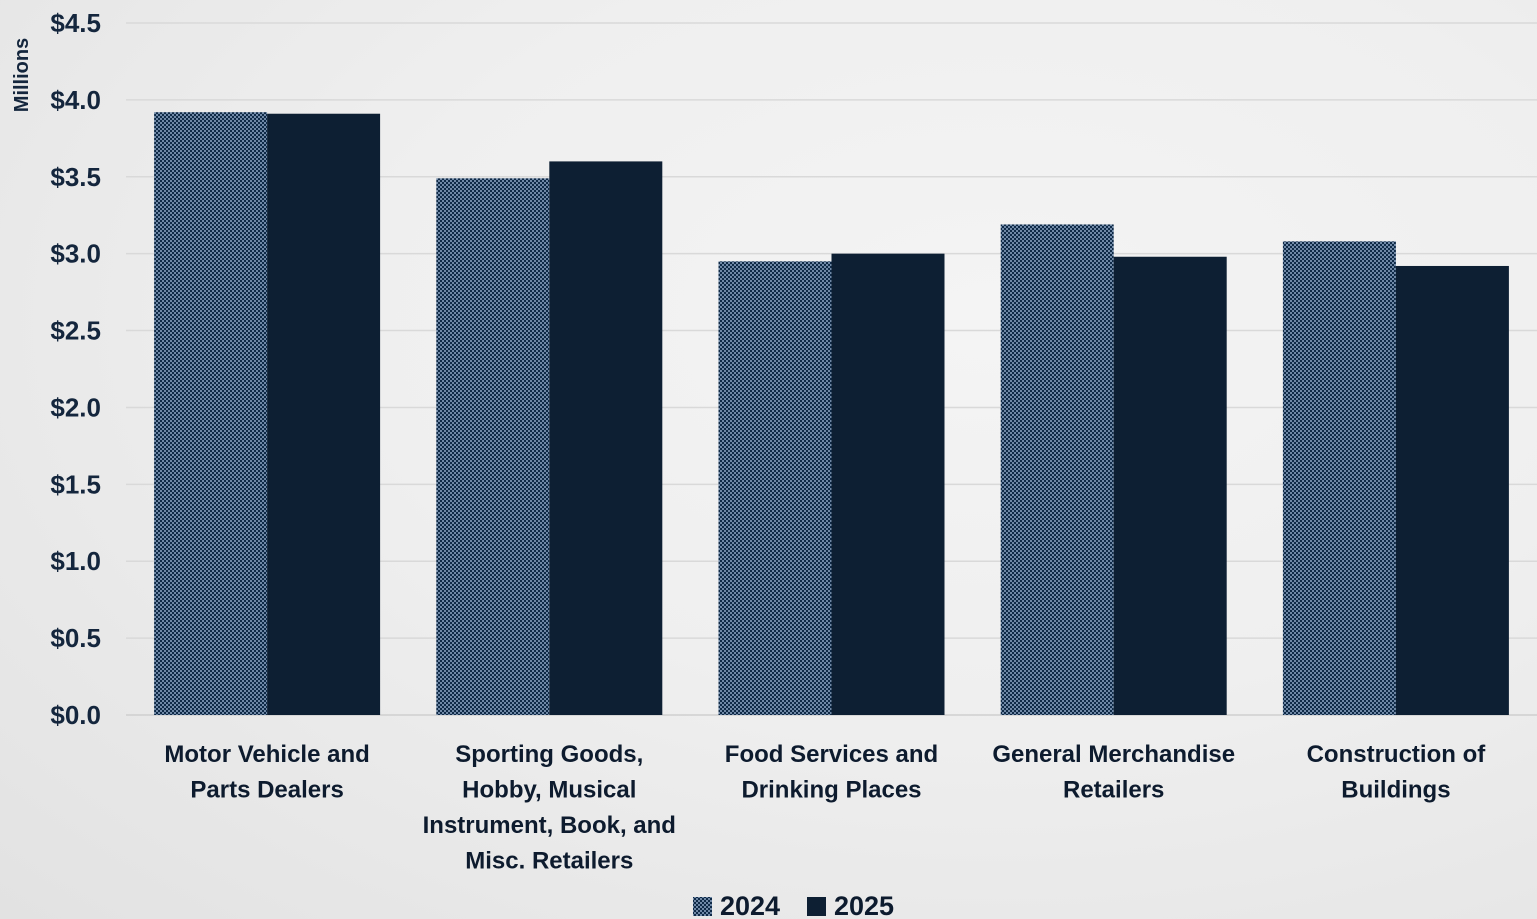 The width and height of the screenshot is (1537, 919). What do you see at coordinates (266, 754) in the screenshot?
I see `x-category-label-line: Motor Vehicle and` at bounding box center [266, 754].